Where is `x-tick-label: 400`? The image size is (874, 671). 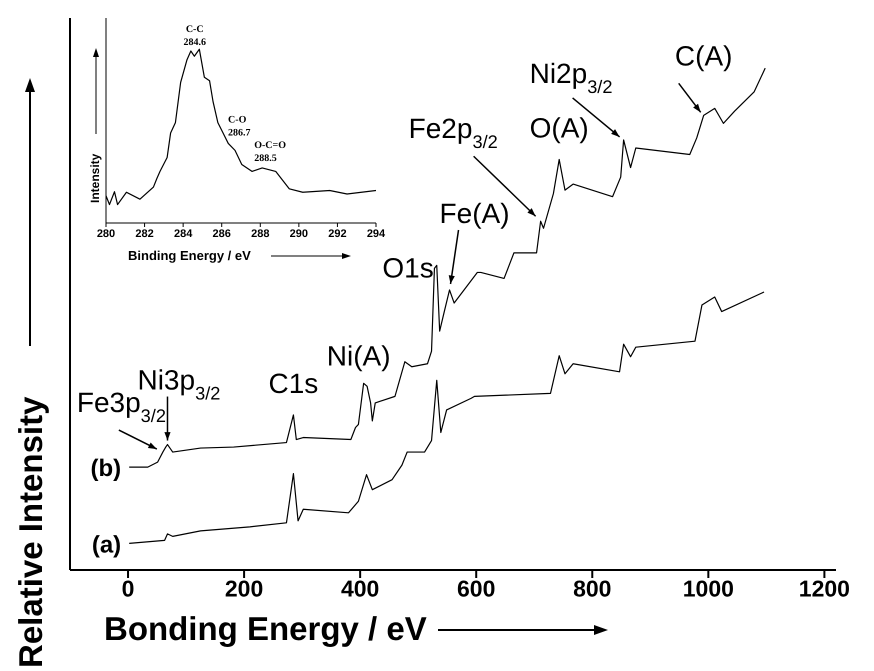
x-tick-label: 400 is located at coordinates (360, 588).